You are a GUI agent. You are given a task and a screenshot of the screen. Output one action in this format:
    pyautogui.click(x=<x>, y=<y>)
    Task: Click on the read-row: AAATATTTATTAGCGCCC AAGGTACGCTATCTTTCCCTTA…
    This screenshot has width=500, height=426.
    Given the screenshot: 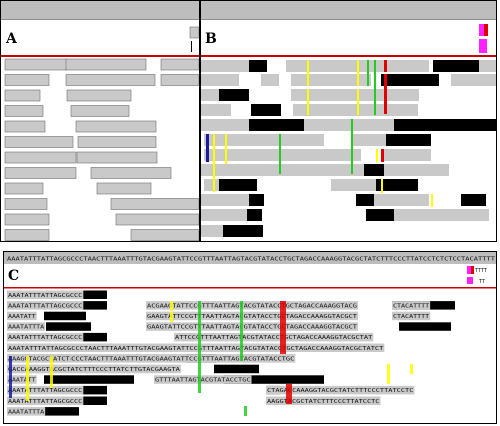 What is the action you would take?
    pyautogui.click(x=194, y=400)
    